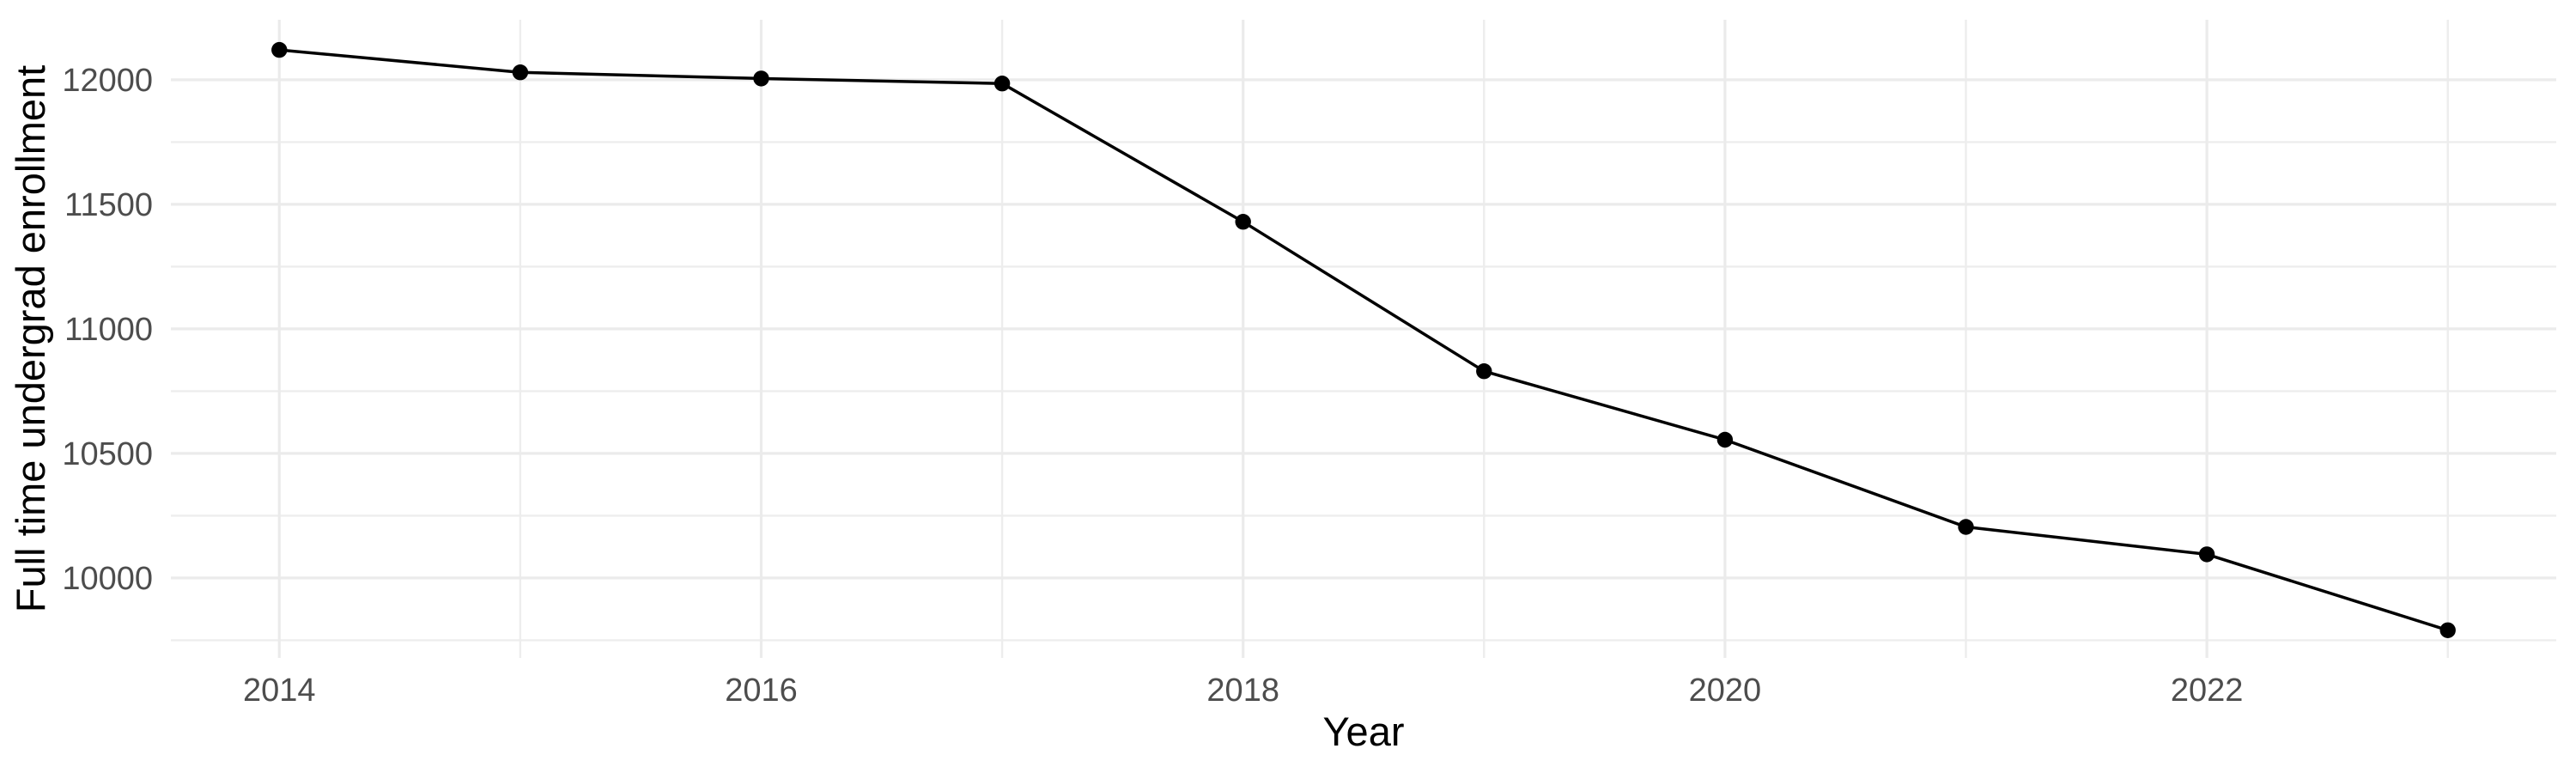 The height and width of the screenshot is (773, 2576). Describe the element at coordinates (761, 691) in the screenshot. I see `x-tick-label: 2016` at that location.